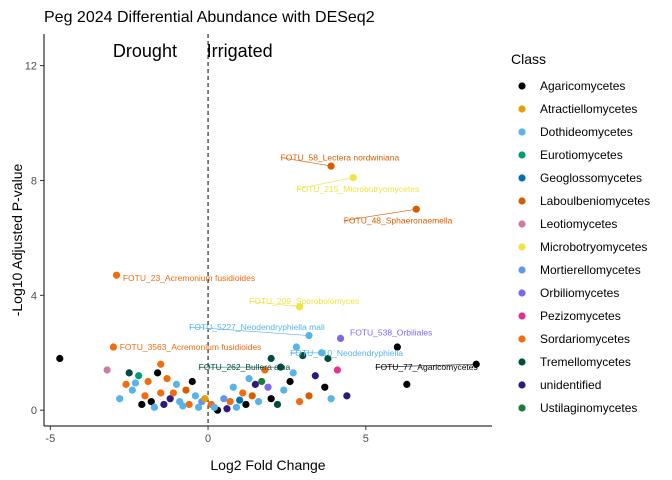 This screenshot has height=480, width=672. Describe the element at coordinates (240, 51) in the screenshot. I see `region-label-irrigated: Irrigated` at that location.